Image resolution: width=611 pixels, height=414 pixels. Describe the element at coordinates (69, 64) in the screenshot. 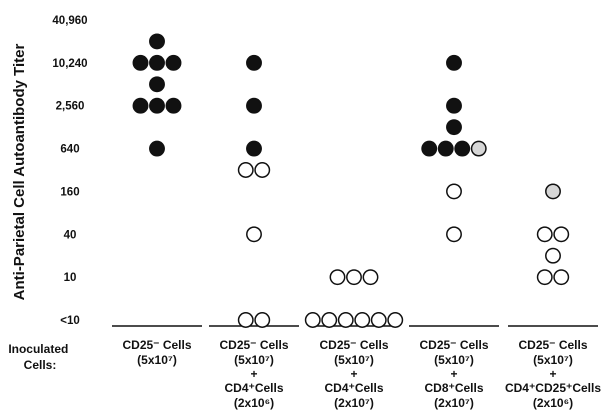

I see `y-tick-label: 10,240` at that location.